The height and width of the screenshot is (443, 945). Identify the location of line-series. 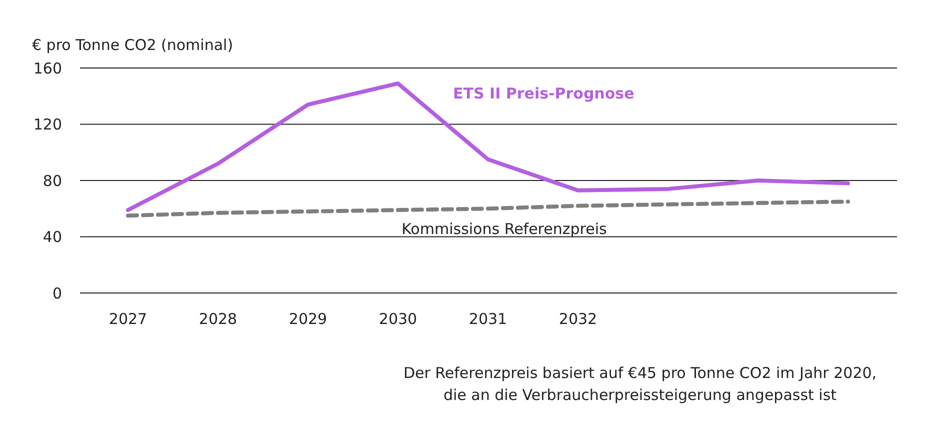
(488, 209).